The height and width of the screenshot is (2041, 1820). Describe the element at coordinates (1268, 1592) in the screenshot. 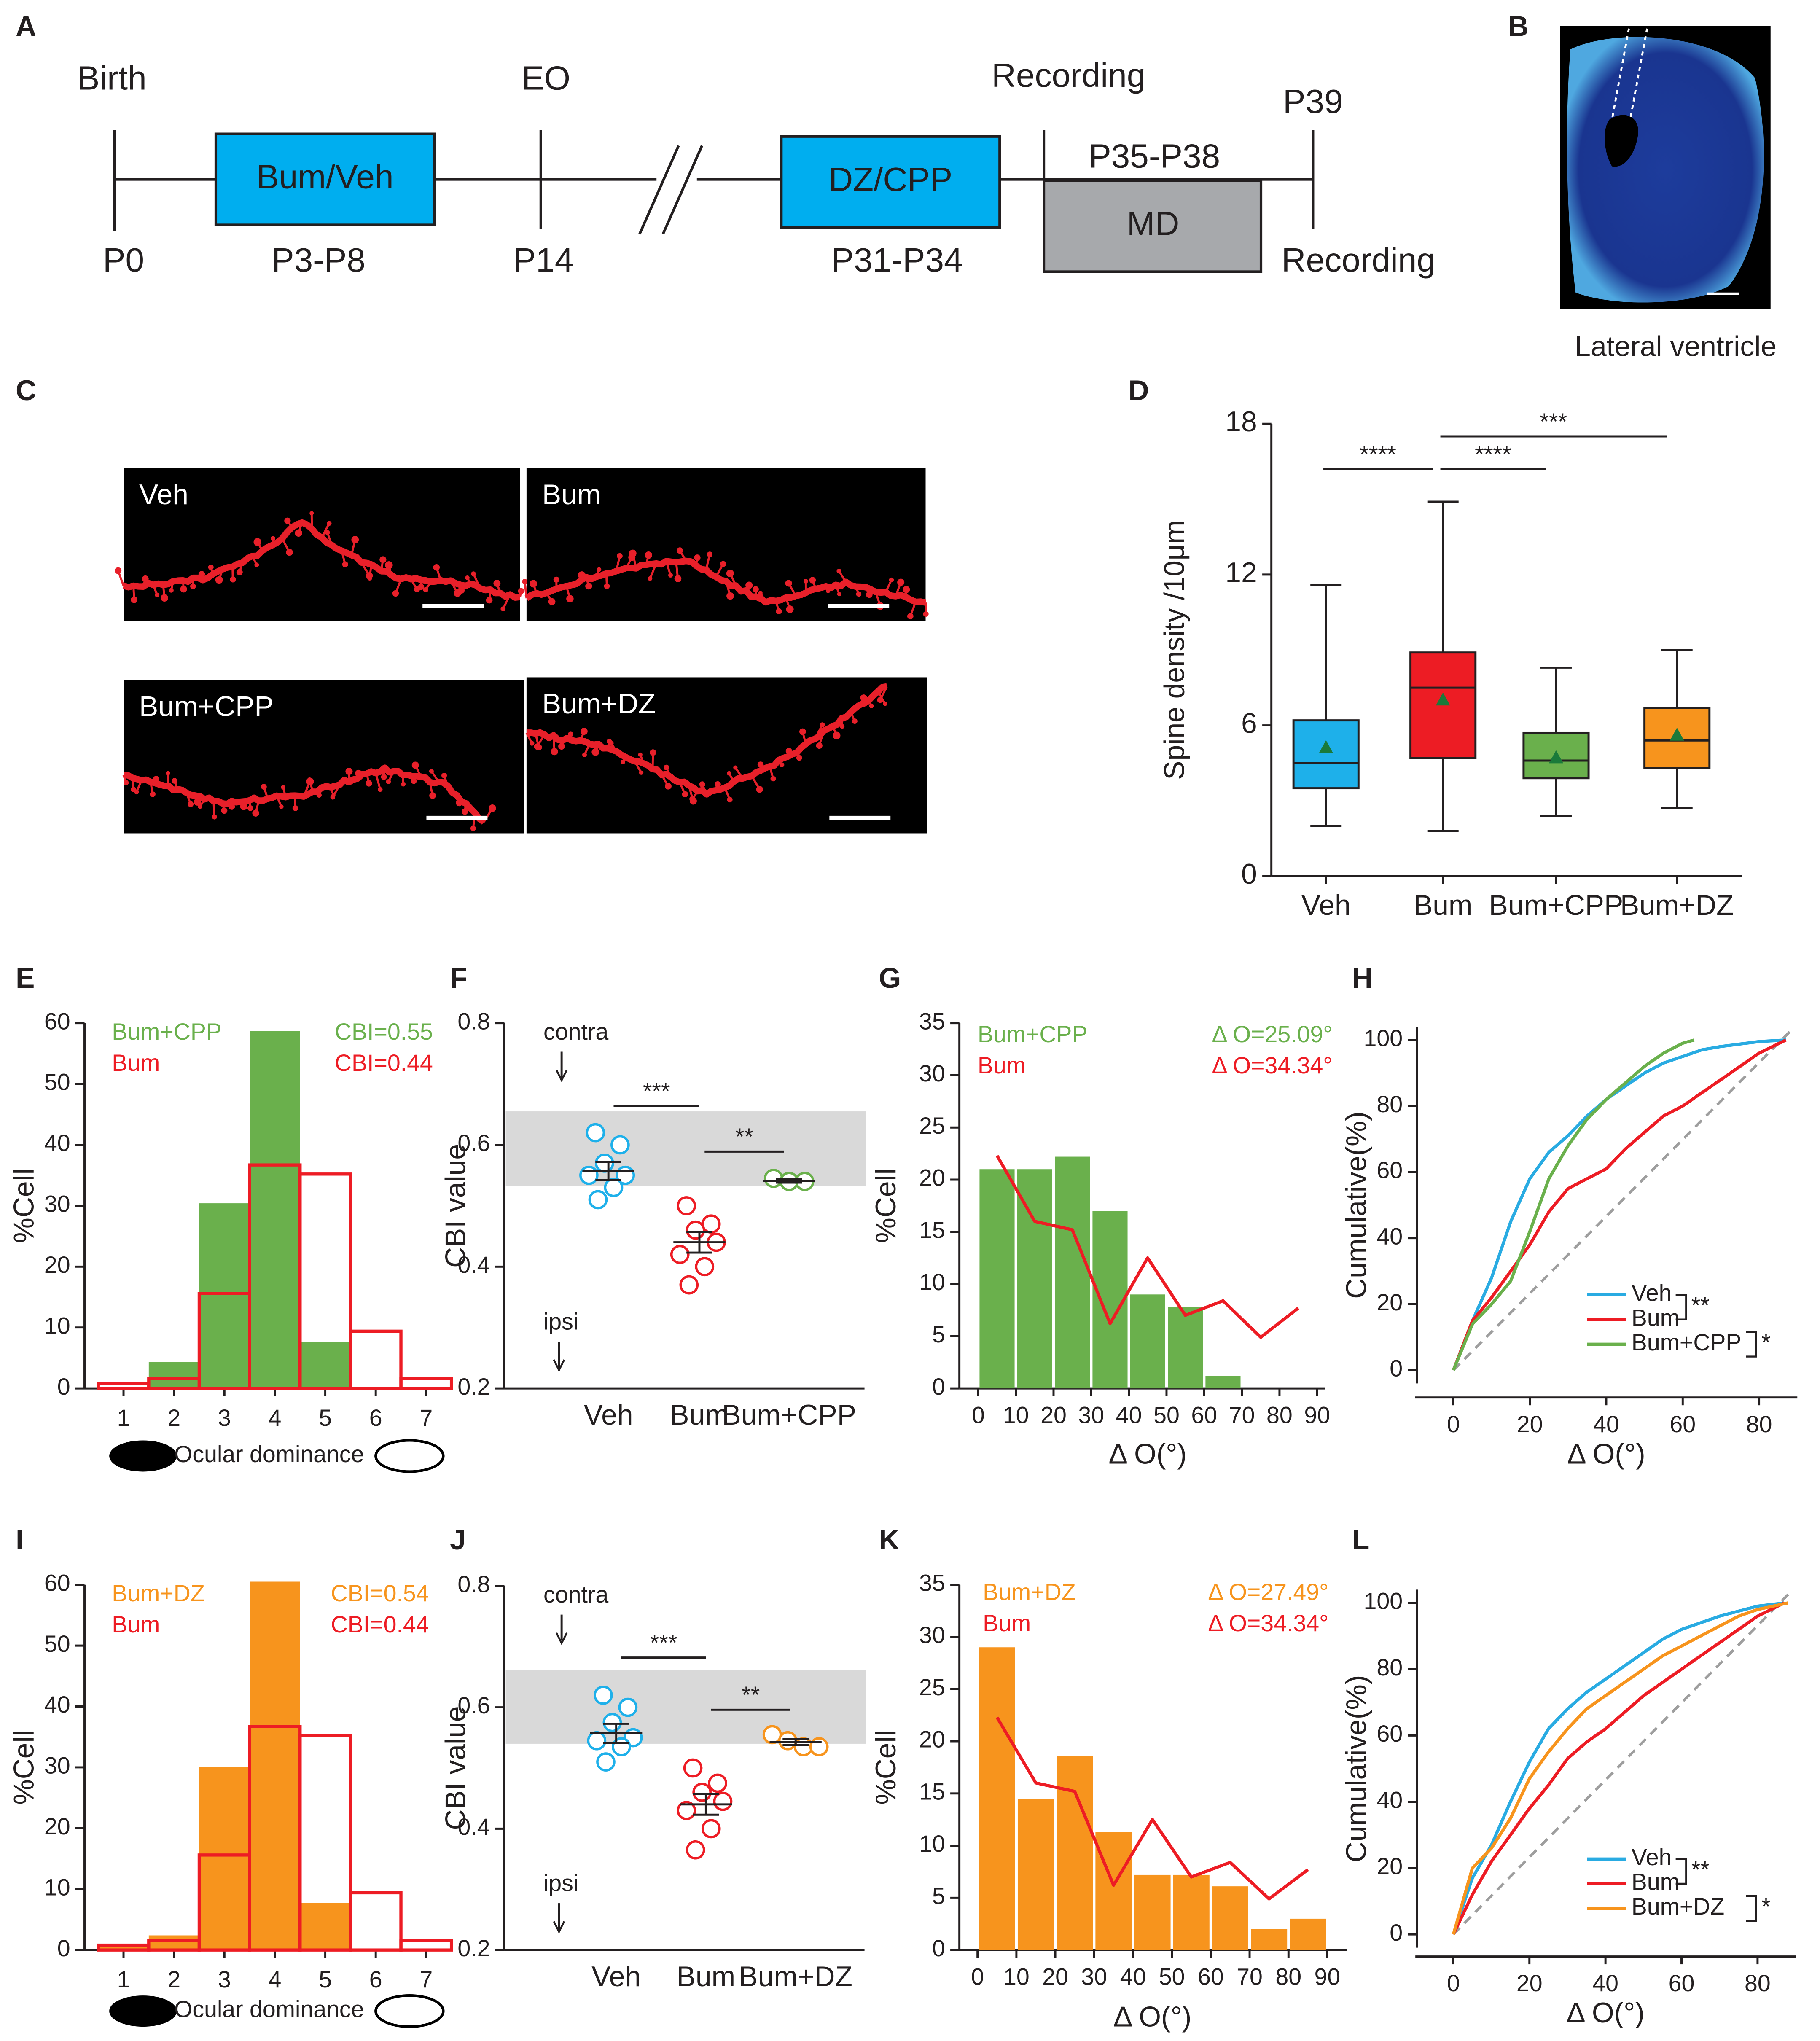

I see `series-stat: Δ O=27.49°` at that location.